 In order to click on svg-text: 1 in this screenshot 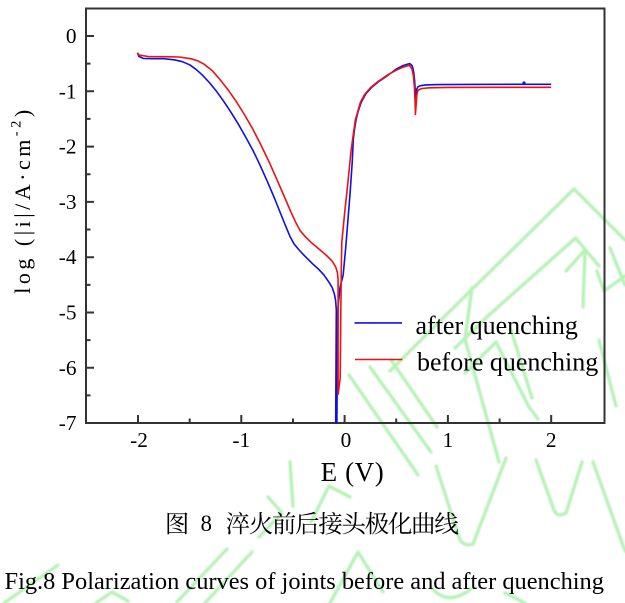, I will do `click(448, 440)`.